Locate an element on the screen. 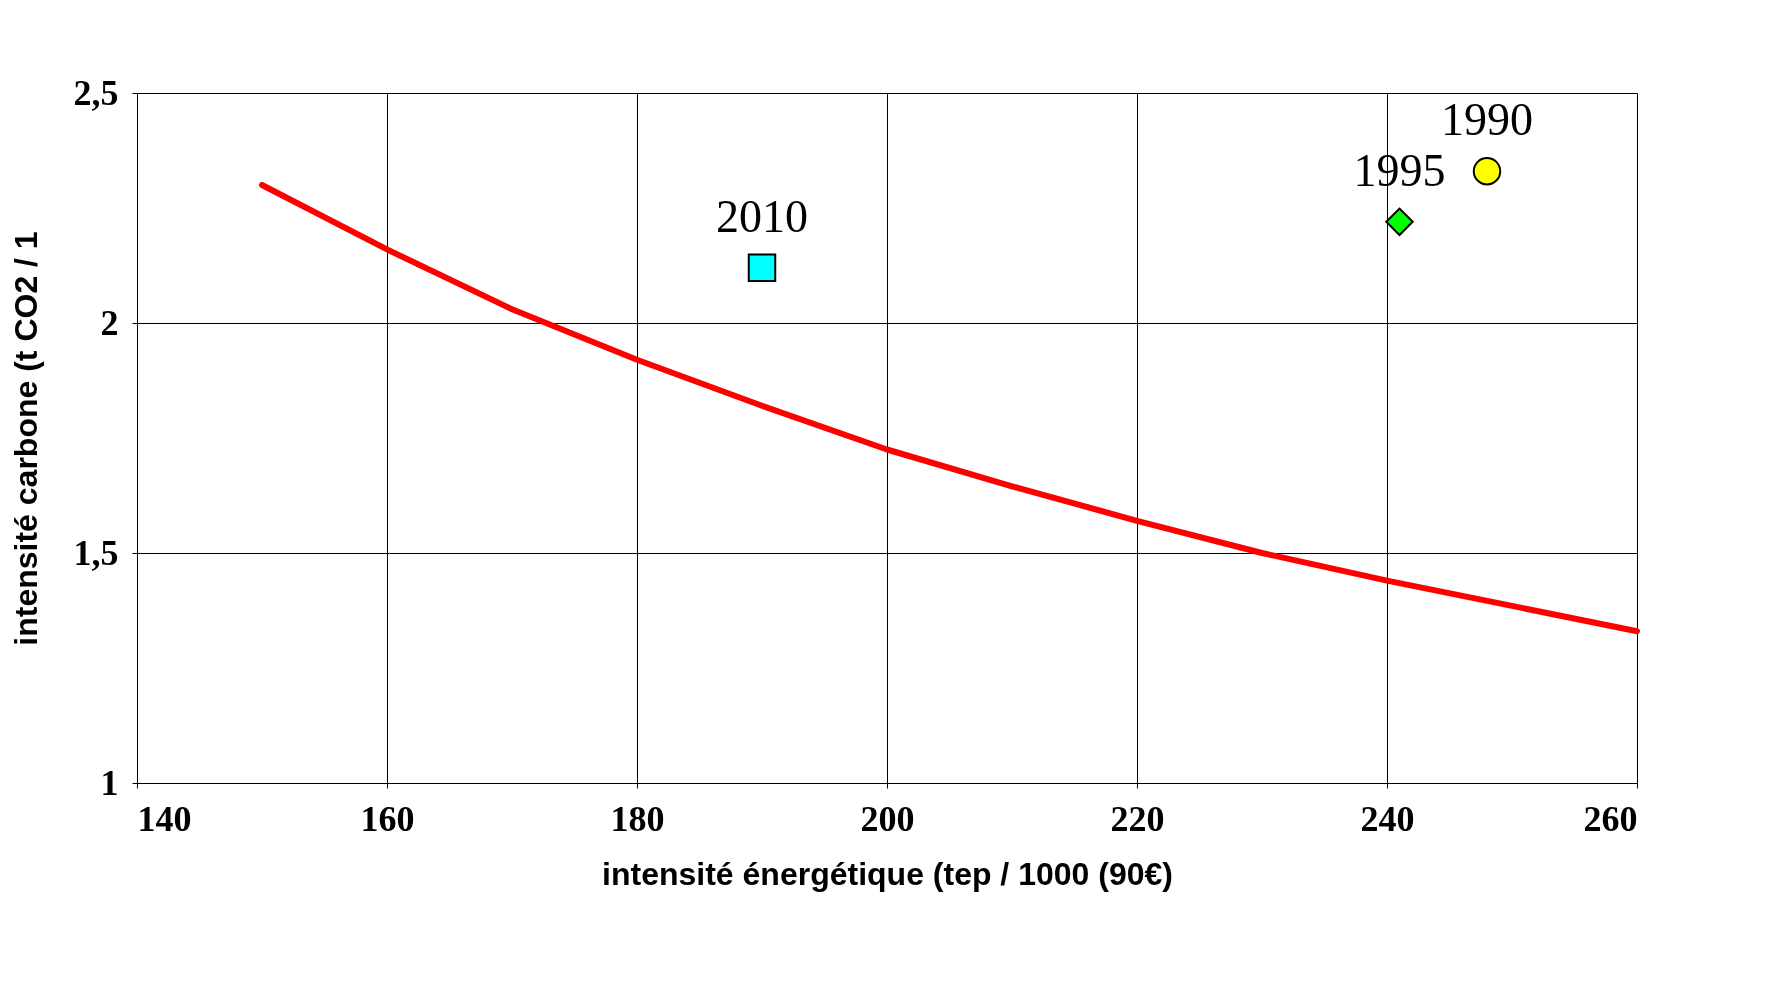  annotation: 1990 is located at coordinates (1487, 120).